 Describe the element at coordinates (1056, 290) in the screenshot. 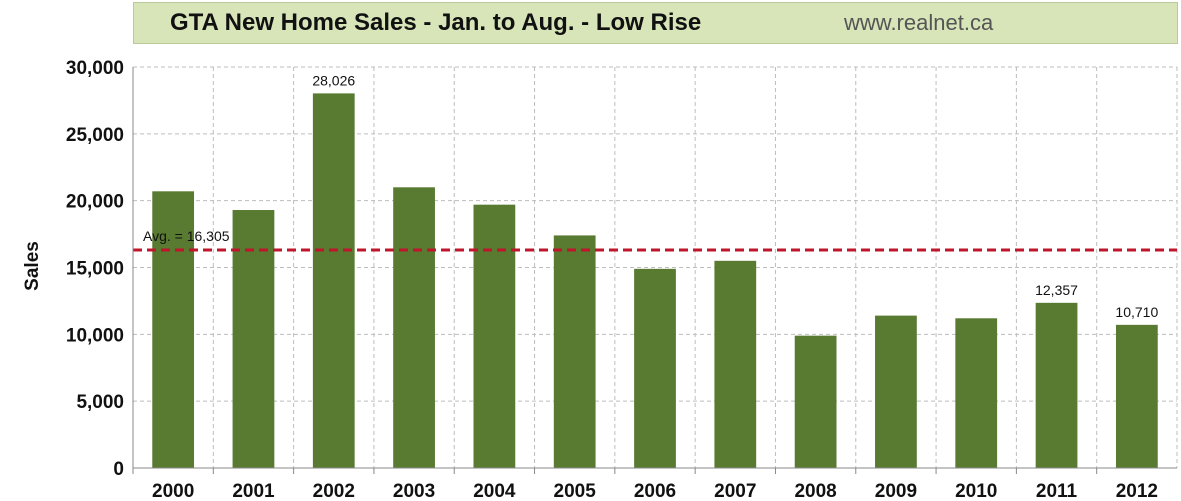

I see `data-label-2011: 12,357` at that location.